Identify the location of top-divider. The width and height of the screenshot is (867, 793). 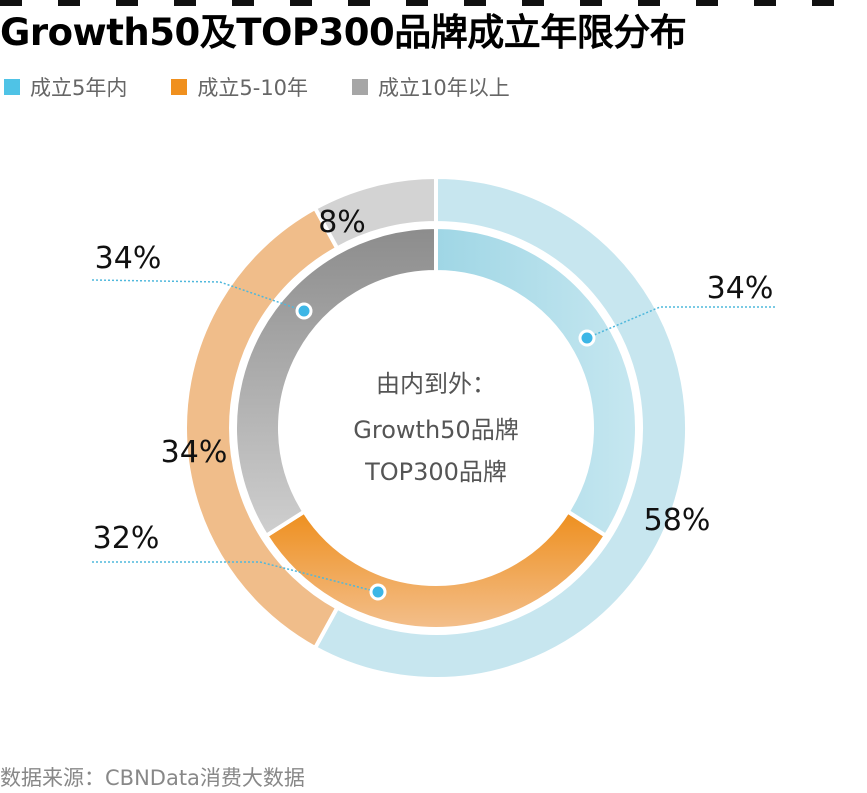
(433, 3).